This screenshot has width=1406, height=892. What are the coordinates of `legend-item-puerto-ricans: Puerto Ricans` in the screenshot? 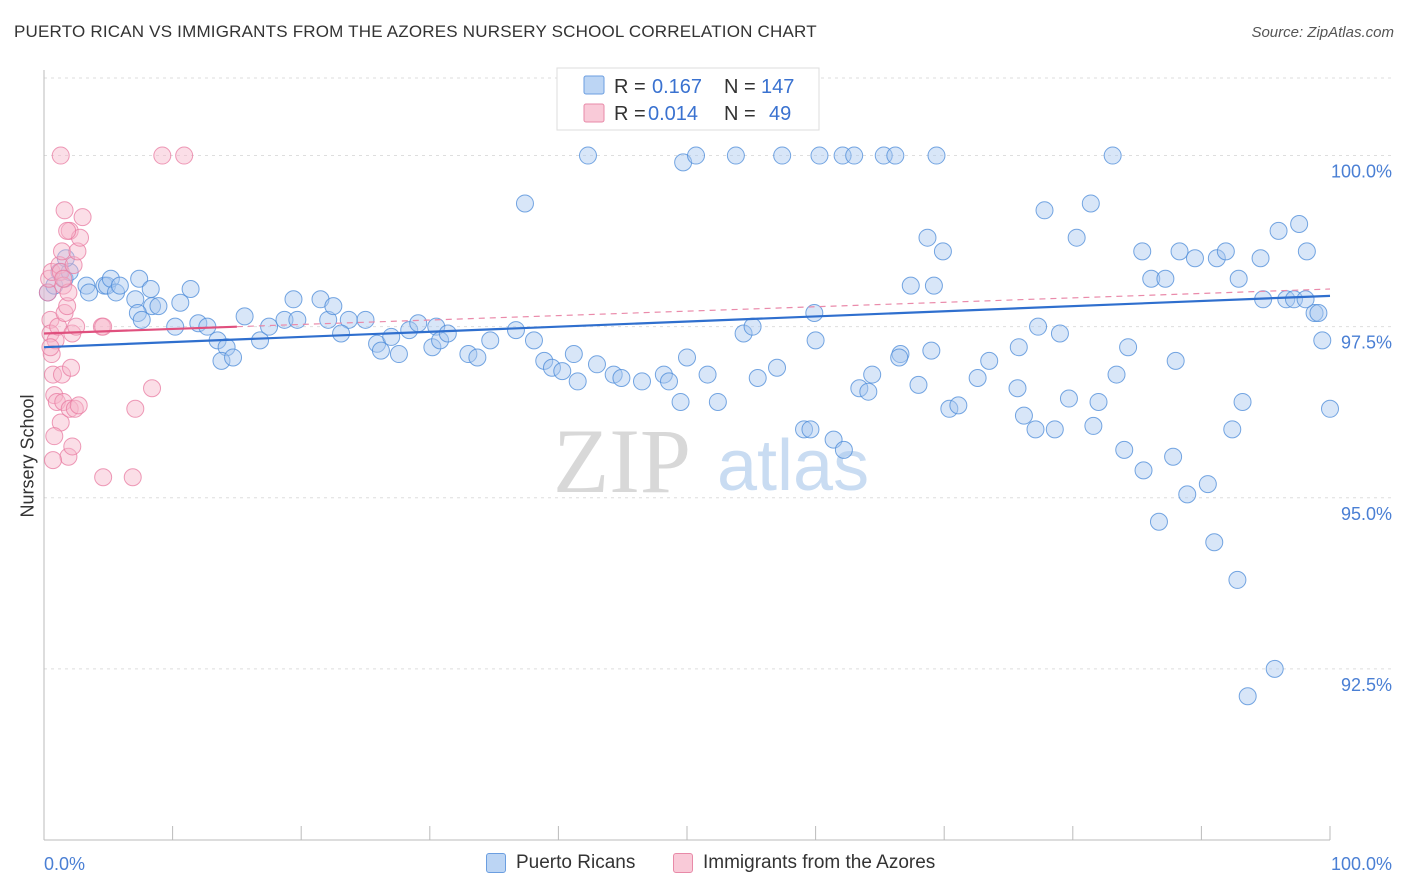 It's located at (560, 863).